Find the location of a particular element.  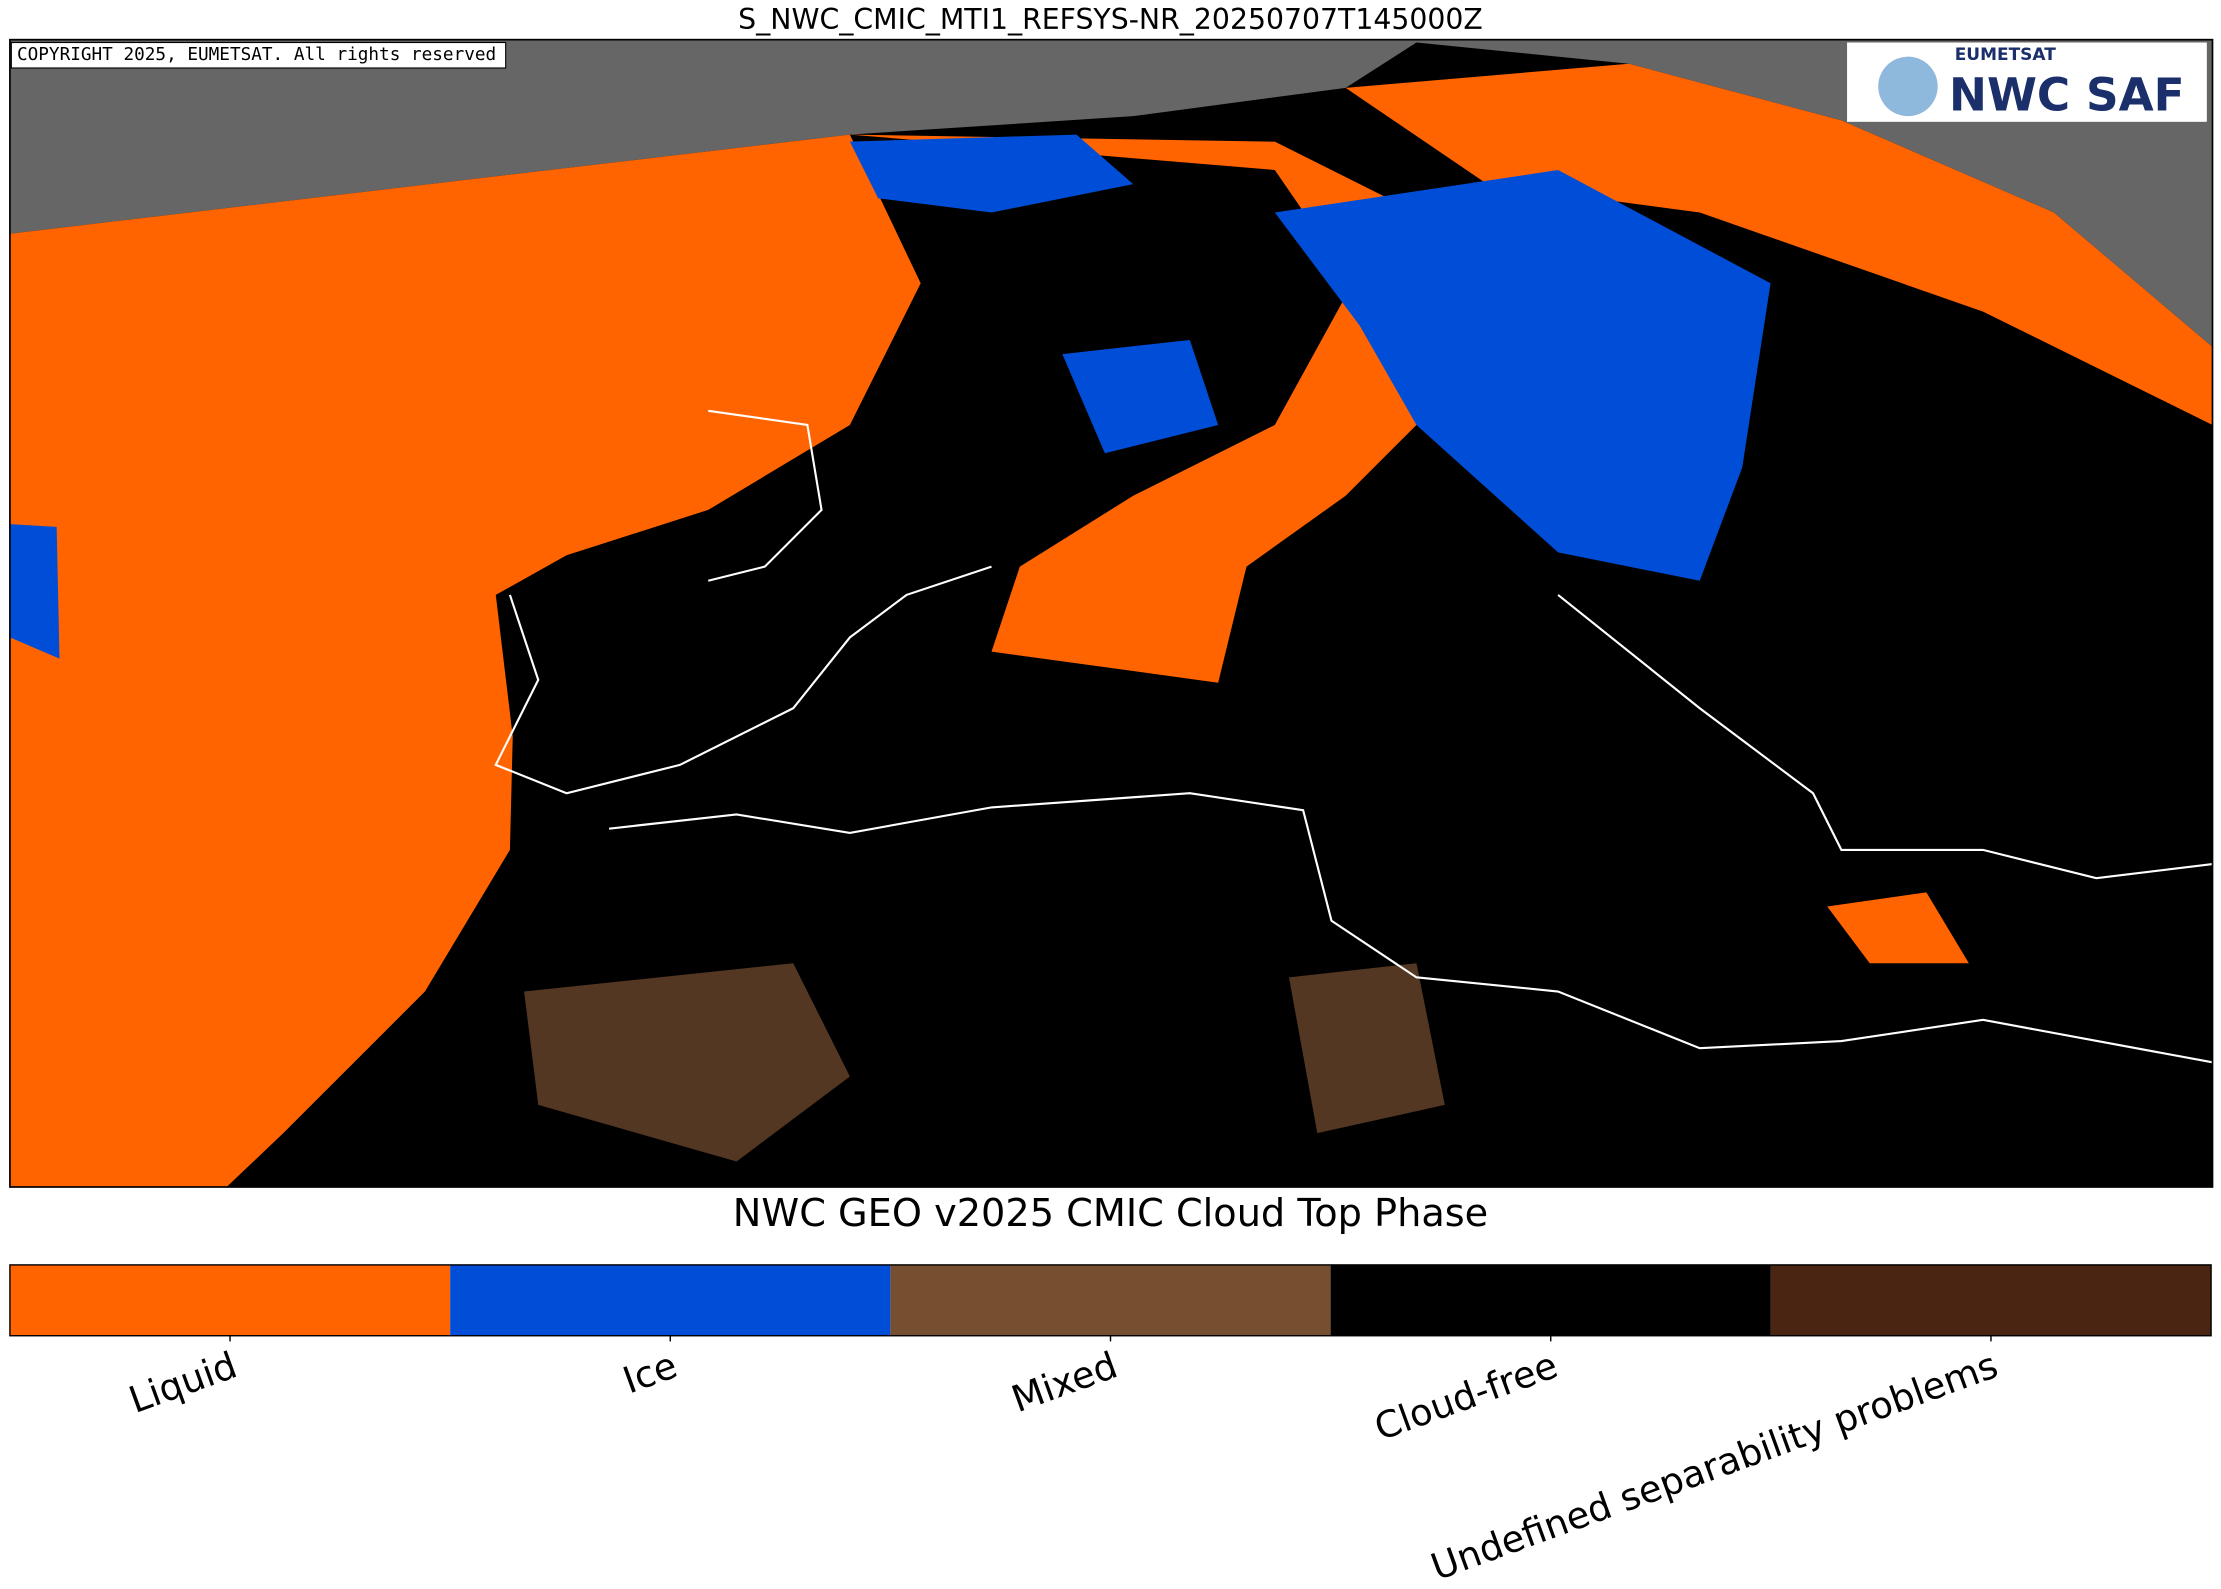

colorbar-title: NWC GEO v2025 CMIC Cloud Top Phase is located at coordinates (1110, 1214).